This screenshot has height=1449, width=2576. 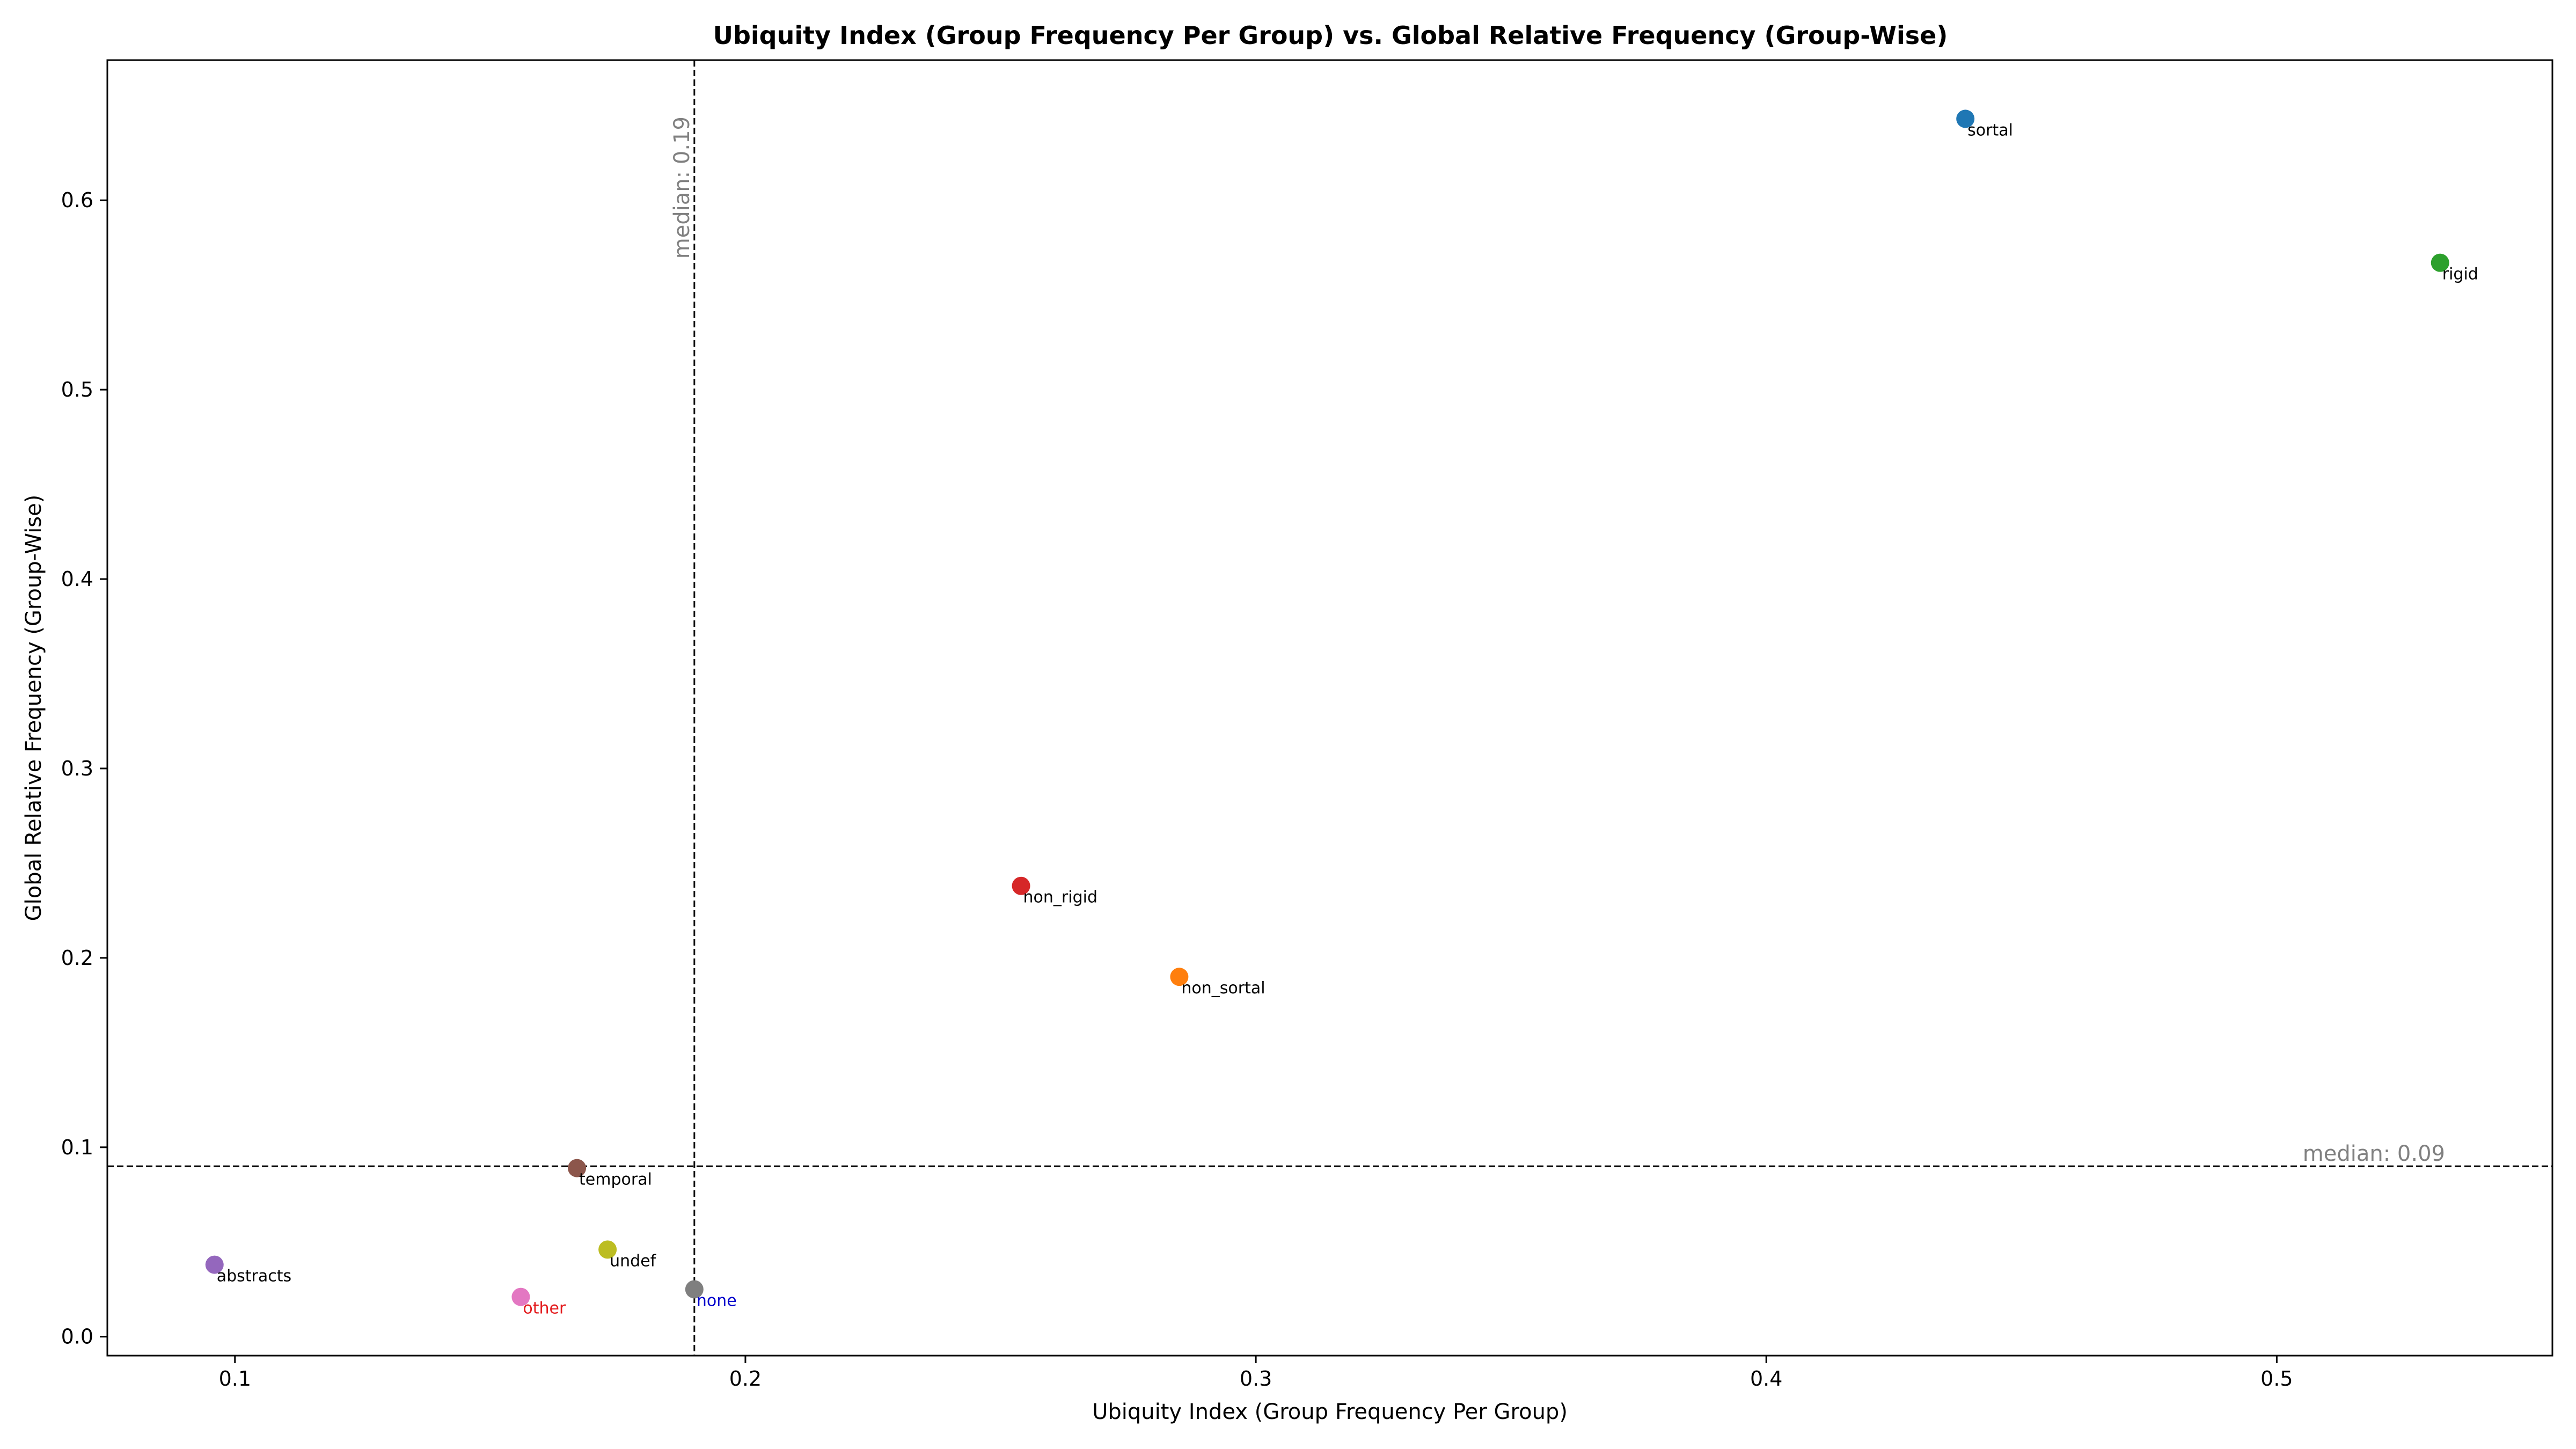 What do you see at coordinates (77, 389) in the screenshot?
I see `y-tick-label: 0.5` at bounding box center [77, 389].